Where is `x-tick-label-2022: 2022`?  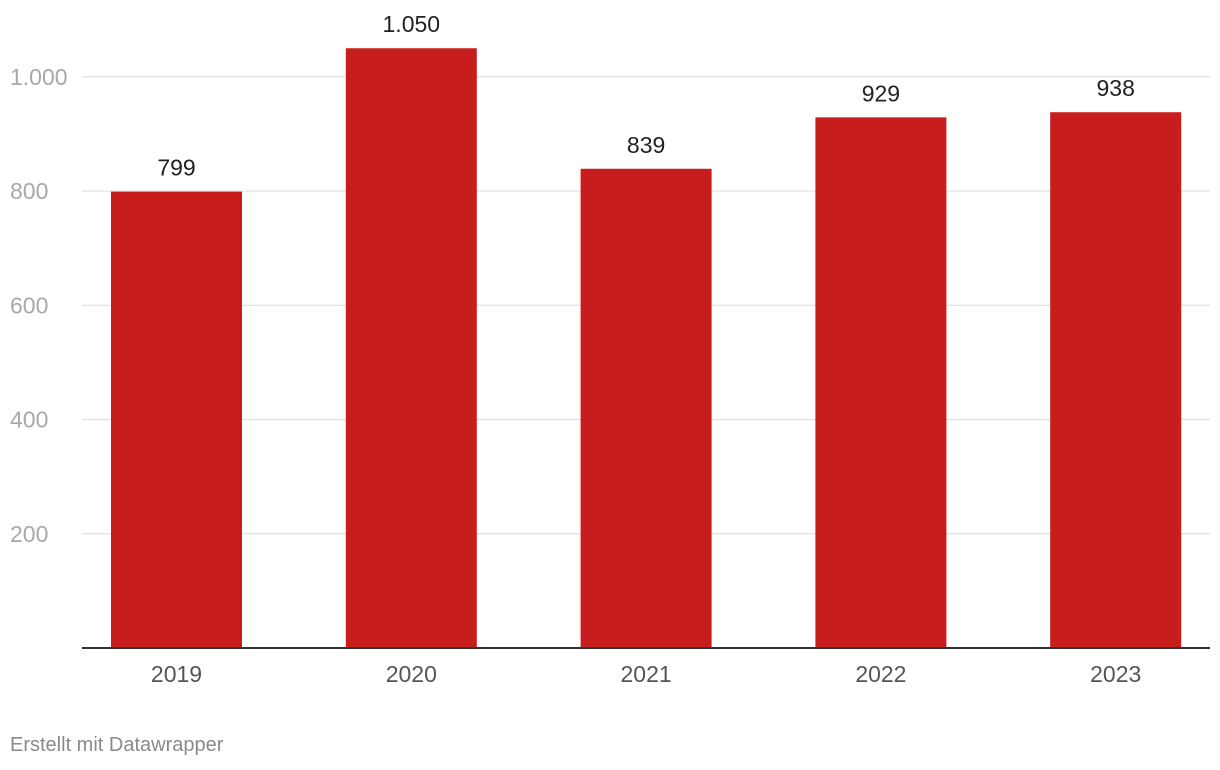 x-tick-label-2022: 2022 is located at coordinates (880, 674).